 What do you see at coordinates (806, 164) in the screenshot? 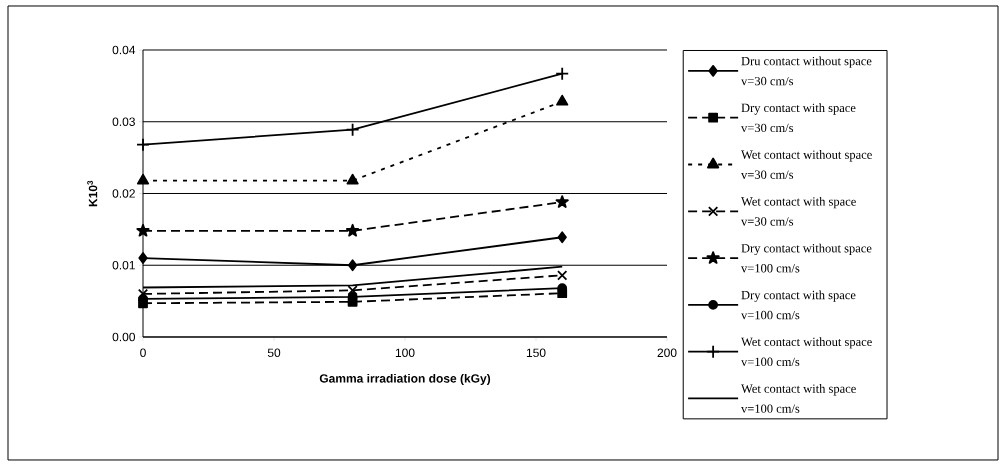
I see `legend-label: Wet contact without space v=30 cm/s` at bounding box center [806, 164].